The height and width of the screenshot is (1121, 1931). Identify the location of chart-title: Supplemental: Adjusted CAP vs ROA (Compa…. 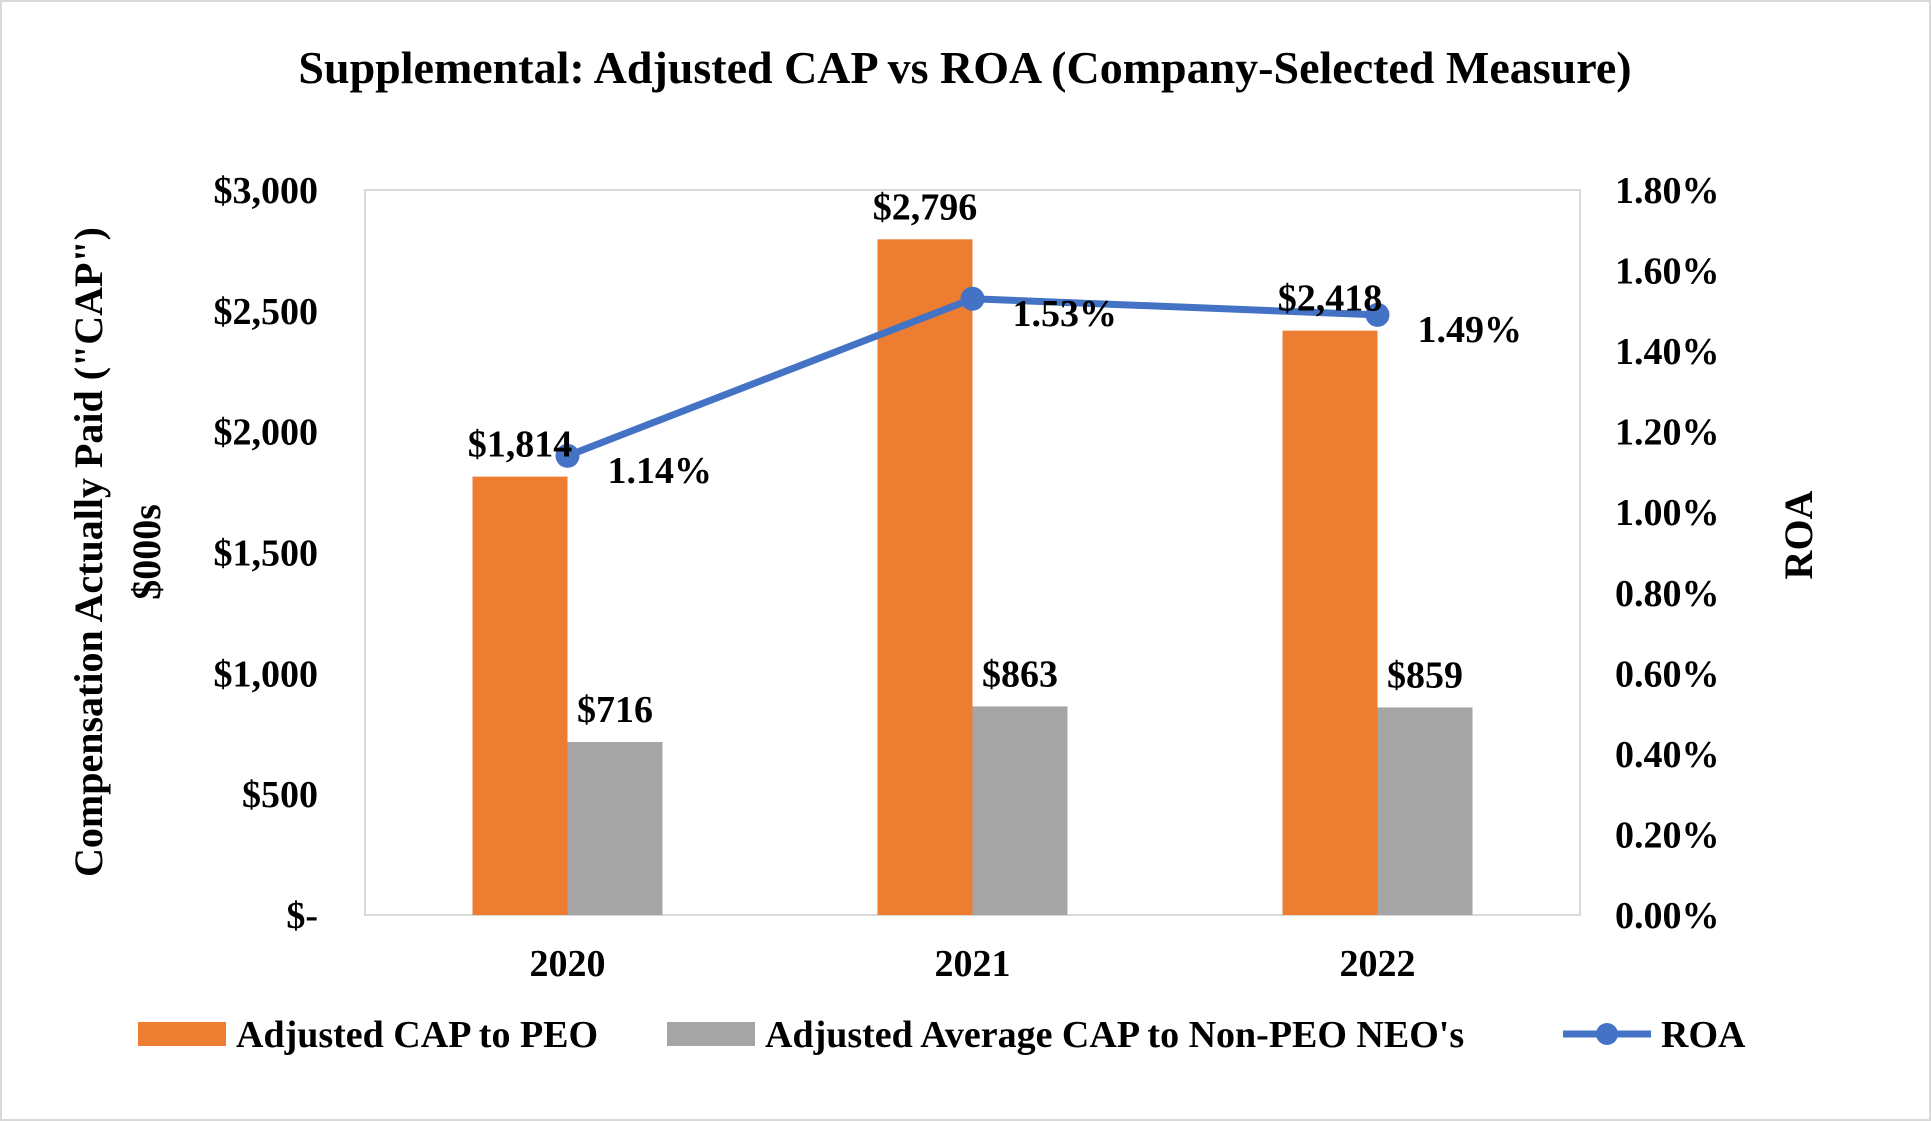
(964, 67).